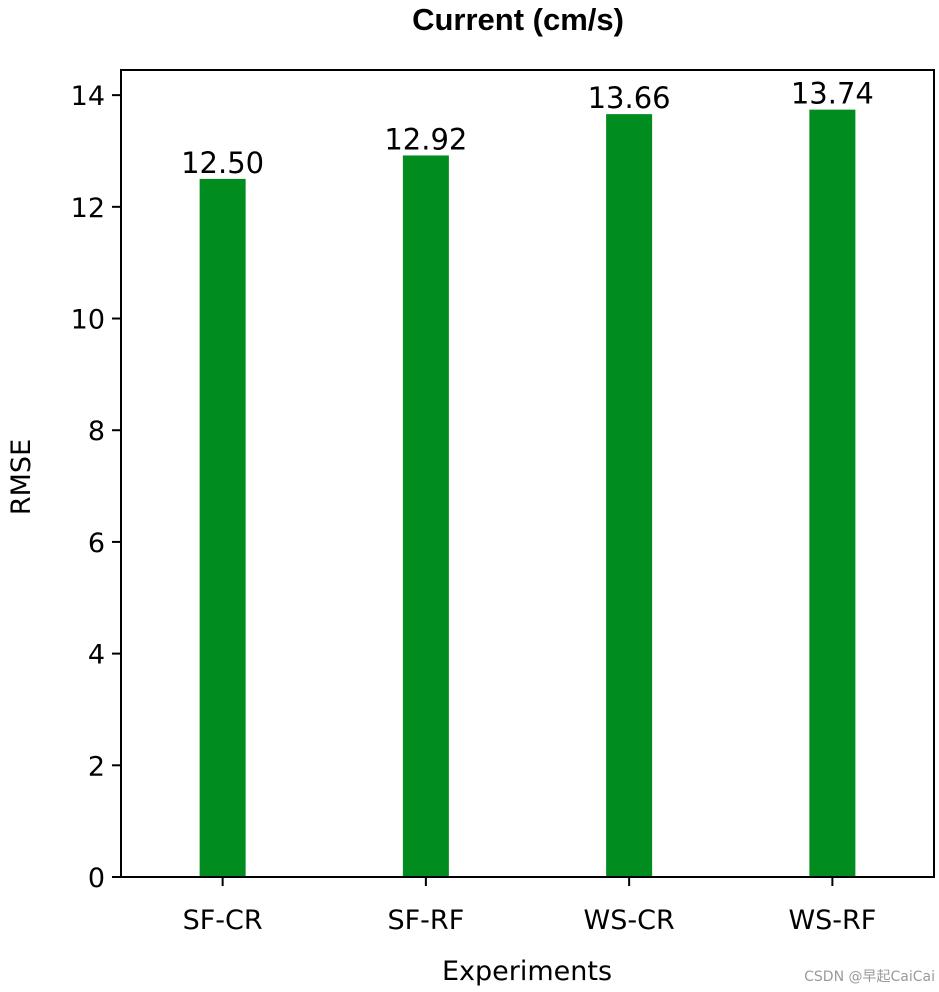 This screenshot has height=992, width=939. Describe the element at coordinates (96, 766) in the screenshot. I see `y-tick-label-2: 2` at that location.